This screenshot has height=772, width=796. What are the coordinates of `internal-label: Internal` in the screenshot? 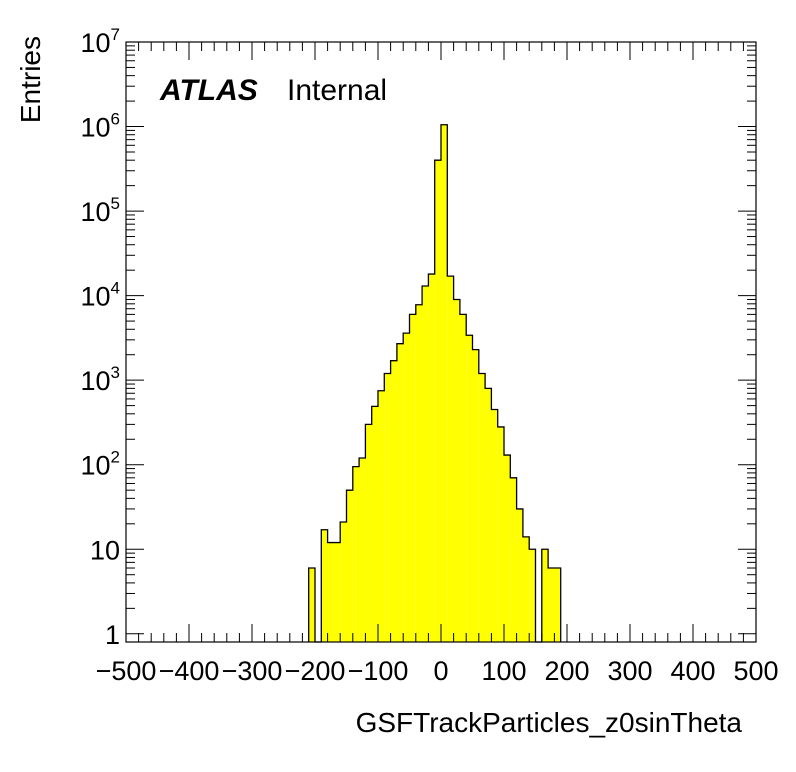 It's located at (337, 90).